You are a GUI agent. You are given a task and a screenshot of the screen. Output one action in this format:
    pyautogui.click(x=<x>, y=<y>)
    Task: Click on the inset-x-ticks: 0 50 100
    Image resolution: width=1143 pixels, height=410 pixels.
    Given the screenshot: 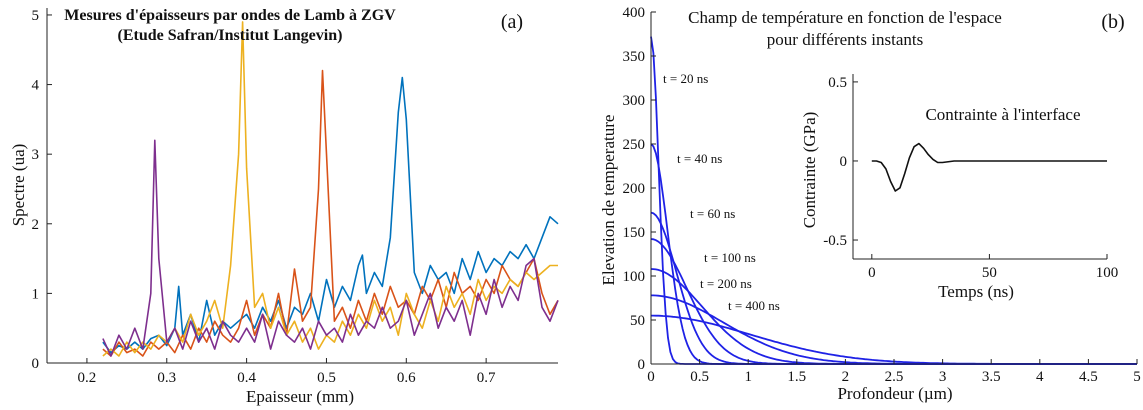 What is the action you would take?
    pyautogui.click(x=993, y=267)
    